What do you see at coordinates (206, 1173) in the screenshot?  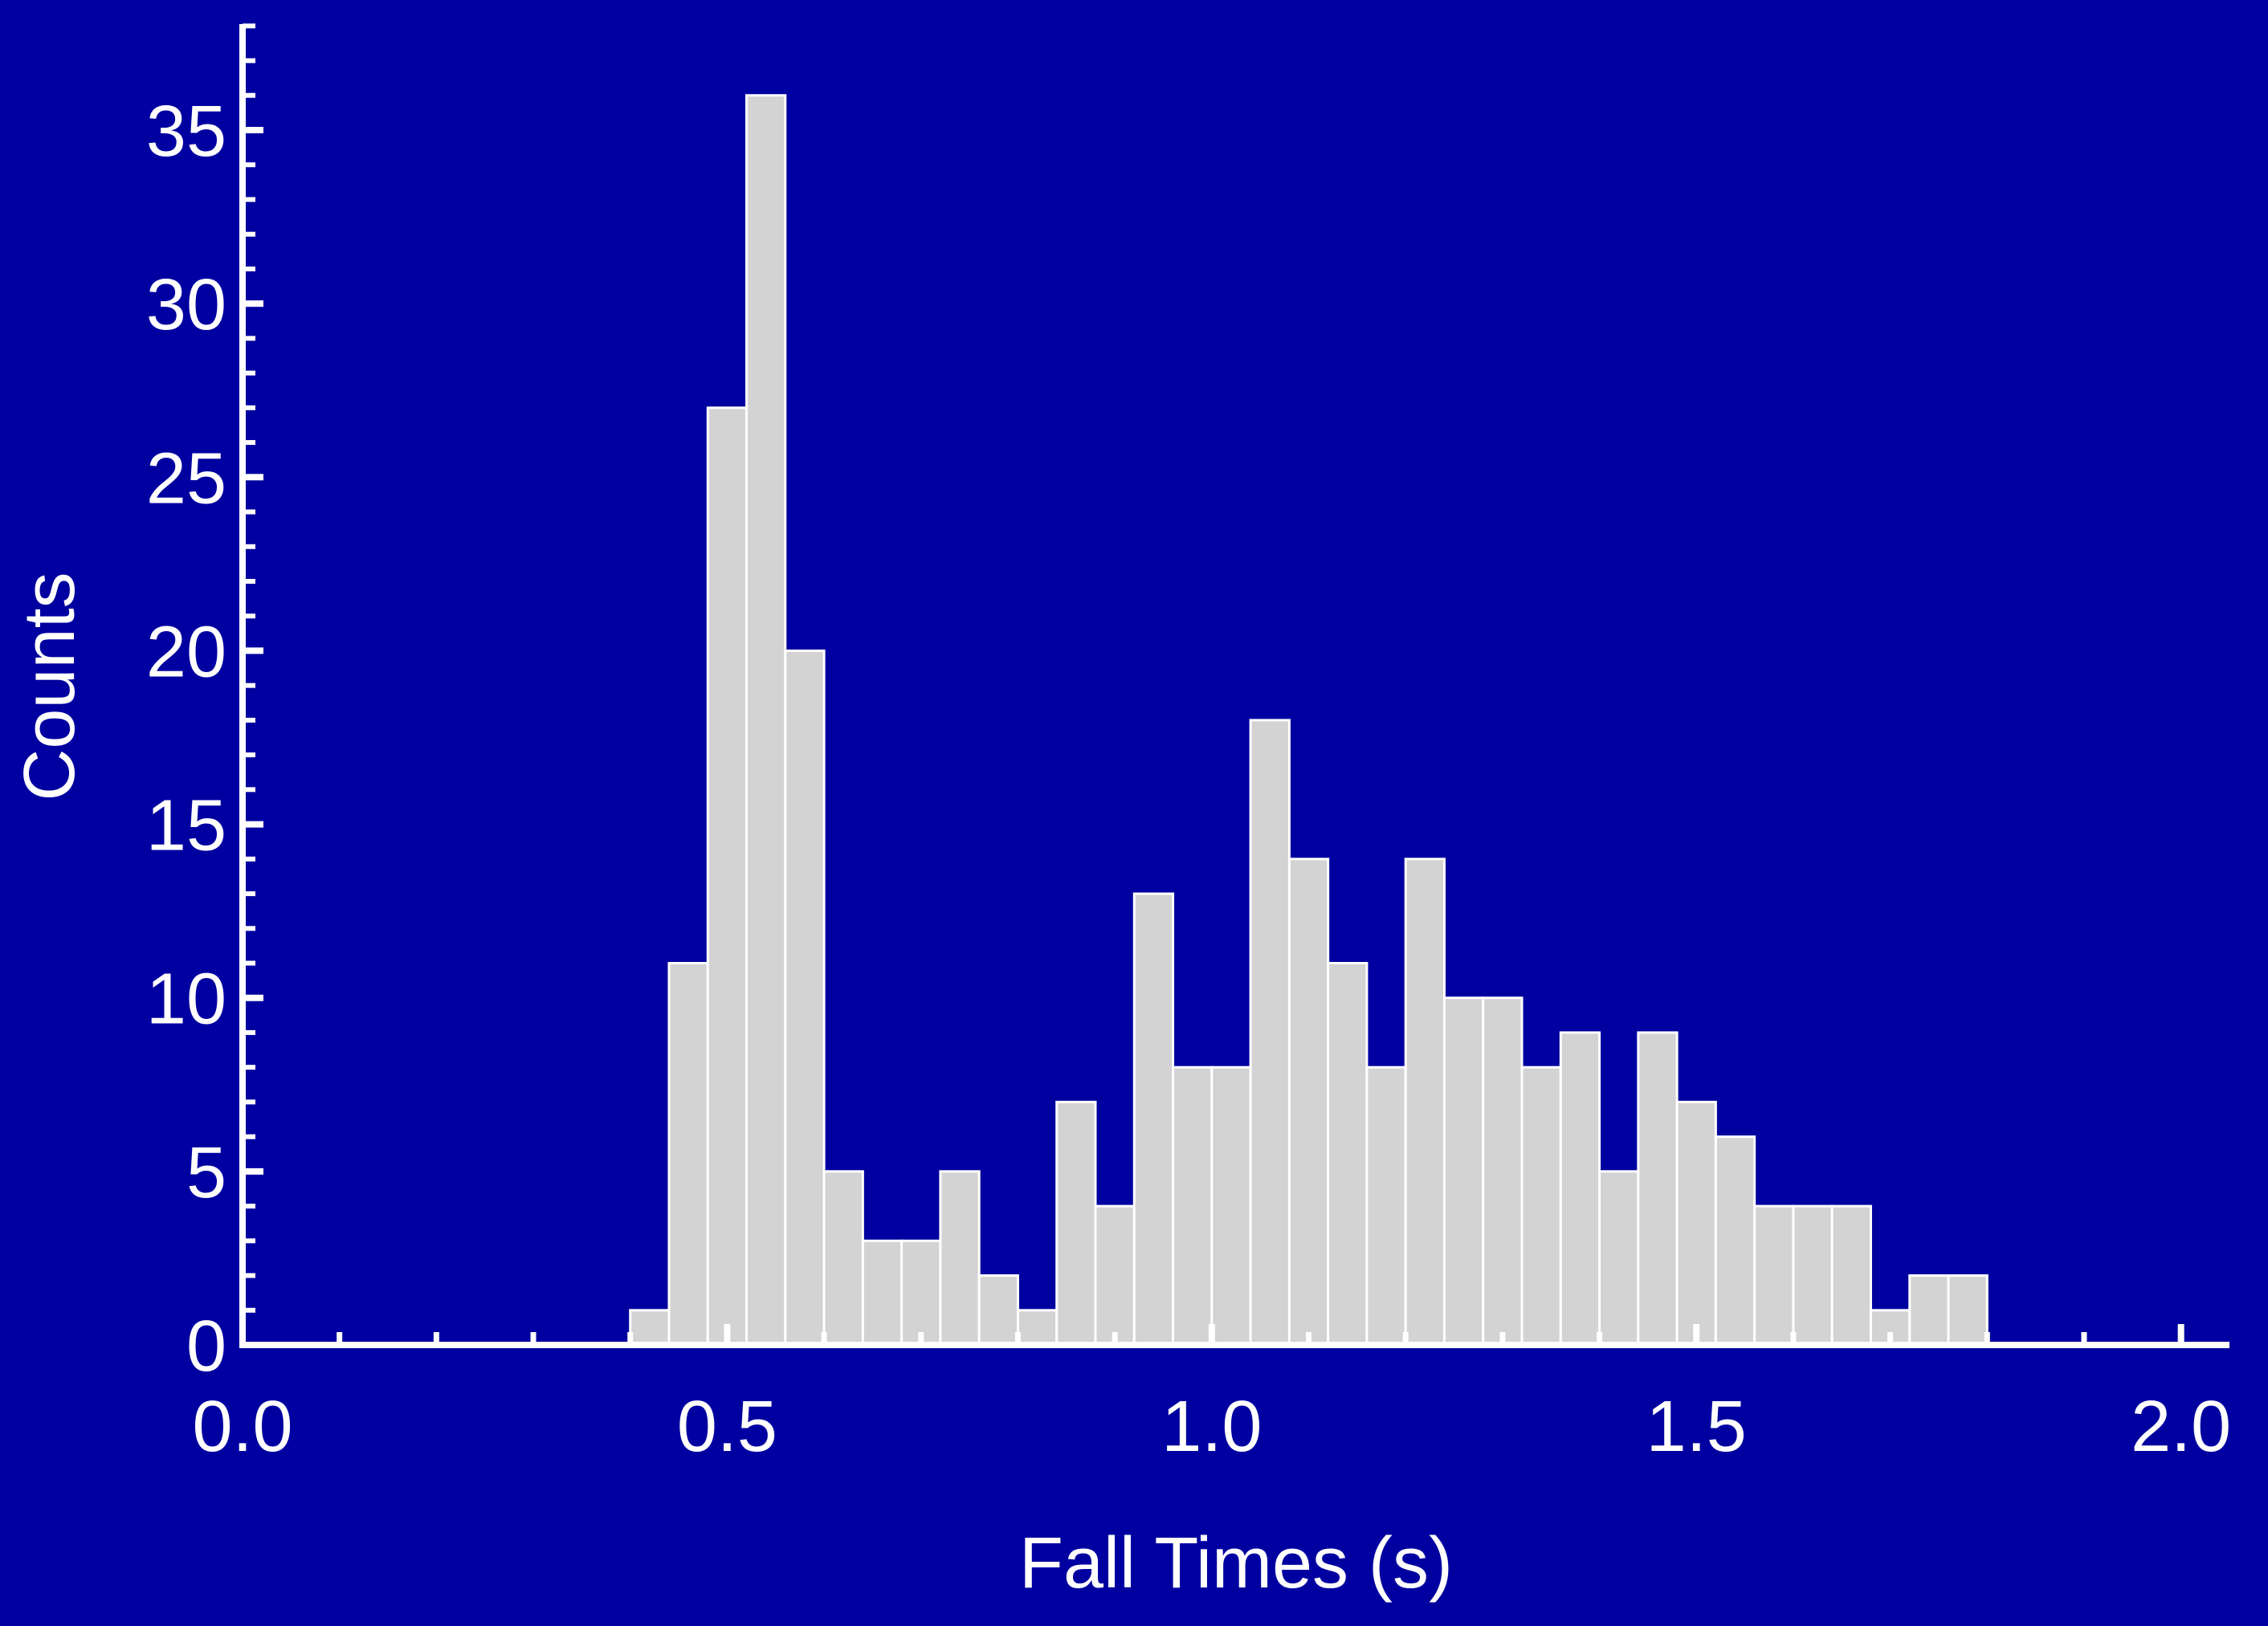 I see `y-tick-label: 5` at bounding box center [206, 1173].